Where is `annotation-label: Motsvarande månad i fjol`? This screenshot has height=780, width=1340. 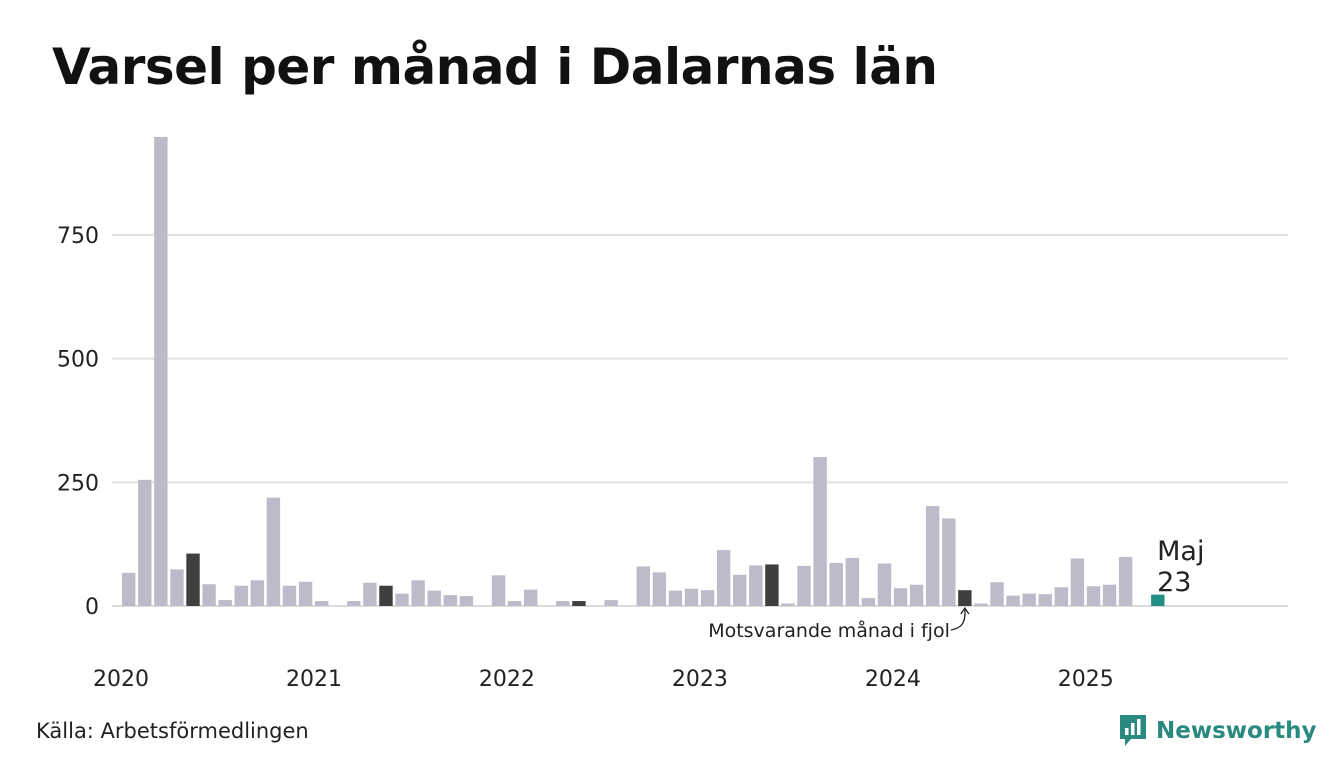 annotation-label: Motsvarande månad i fjol is located at coordinates (829, 630).